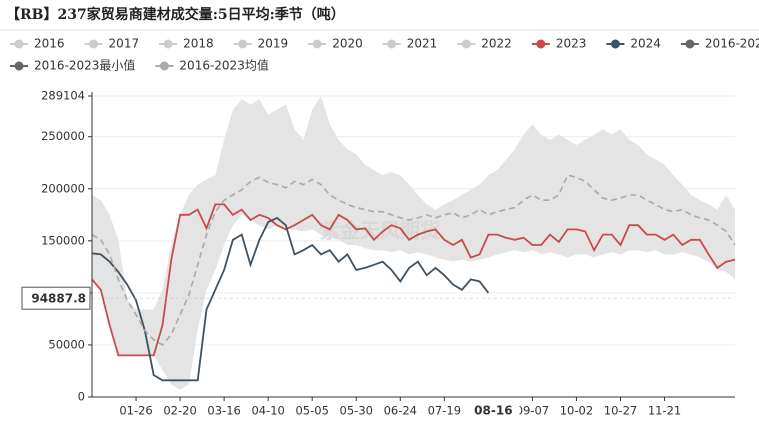 The image size is (759, 423). I want to click on y-tick-label: 200000, so click(63, 188).